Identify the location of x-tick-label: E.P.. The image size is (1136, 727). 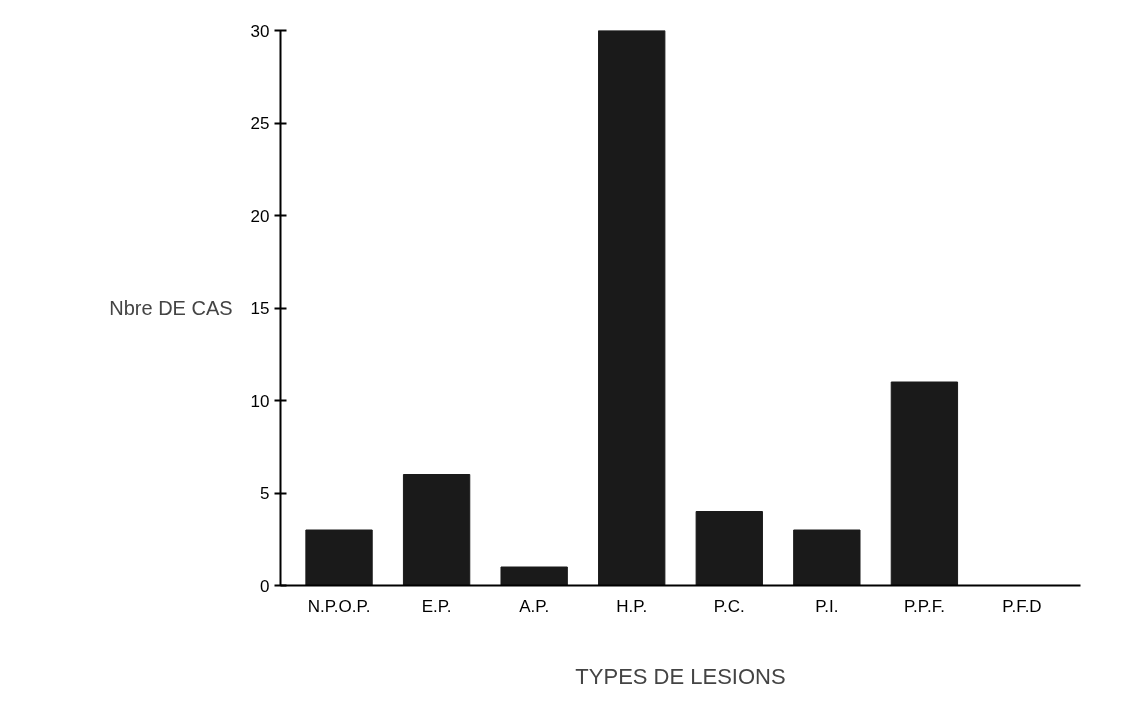
(436, 606).